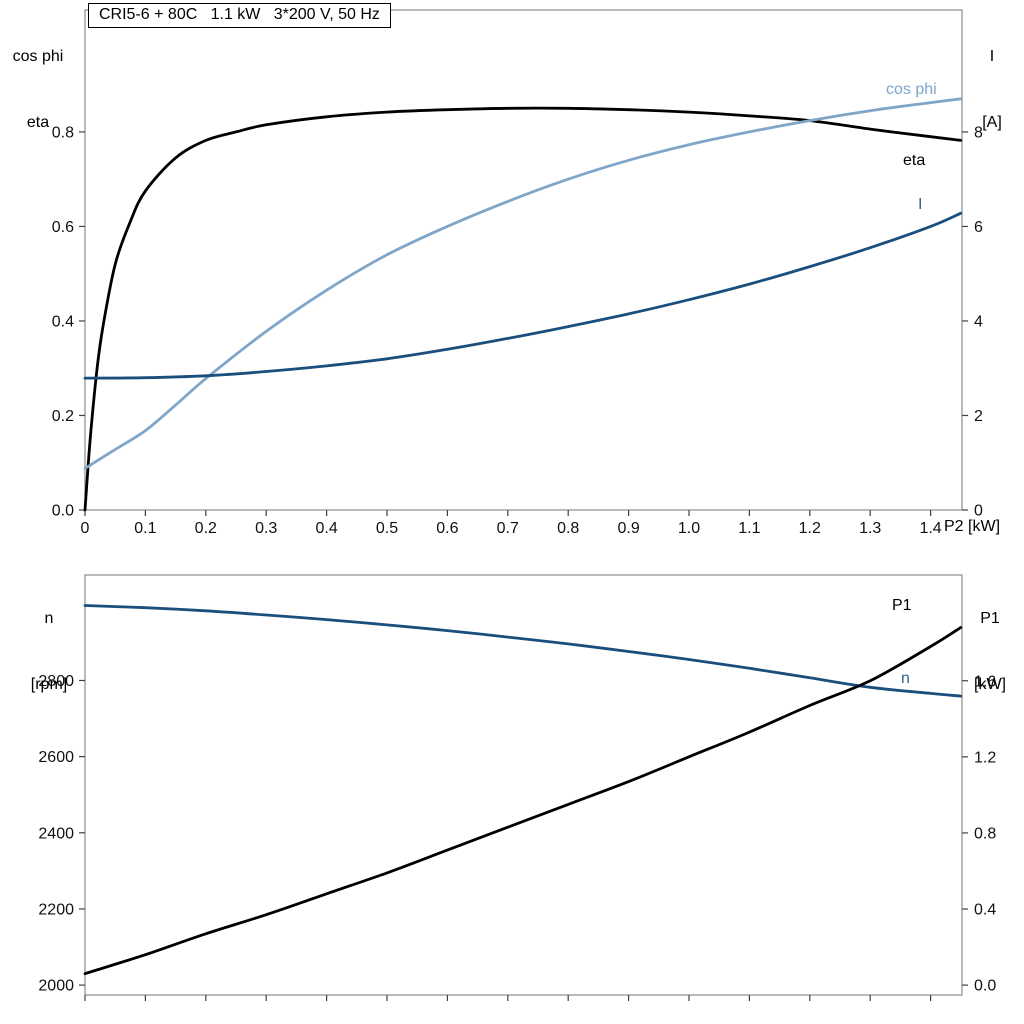  Describe the element at coordinates (992, 122) in the screenshot. I see `y-right-header-amps: [A]` at that location.